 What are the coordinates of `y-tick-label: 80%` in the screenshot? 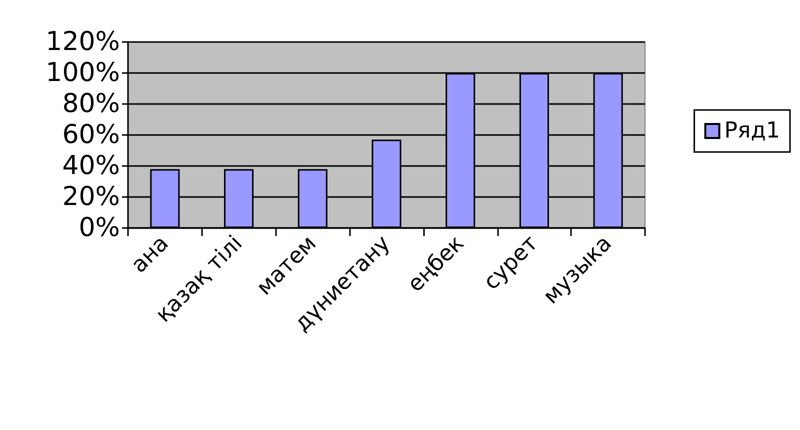 It's located at (91, 104).